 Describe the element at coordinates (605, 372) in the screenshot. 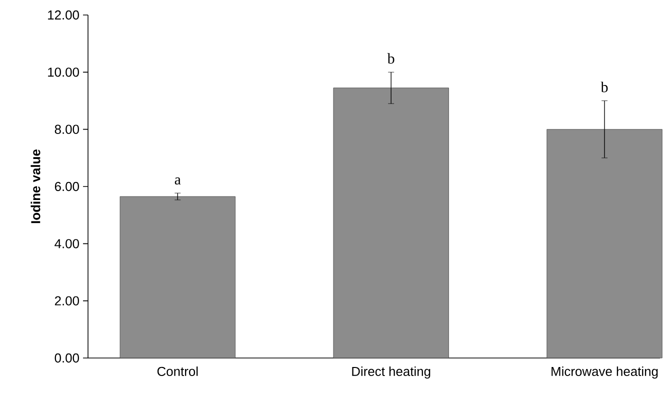

I see `x-tick-label: Microwave heating` at that location.